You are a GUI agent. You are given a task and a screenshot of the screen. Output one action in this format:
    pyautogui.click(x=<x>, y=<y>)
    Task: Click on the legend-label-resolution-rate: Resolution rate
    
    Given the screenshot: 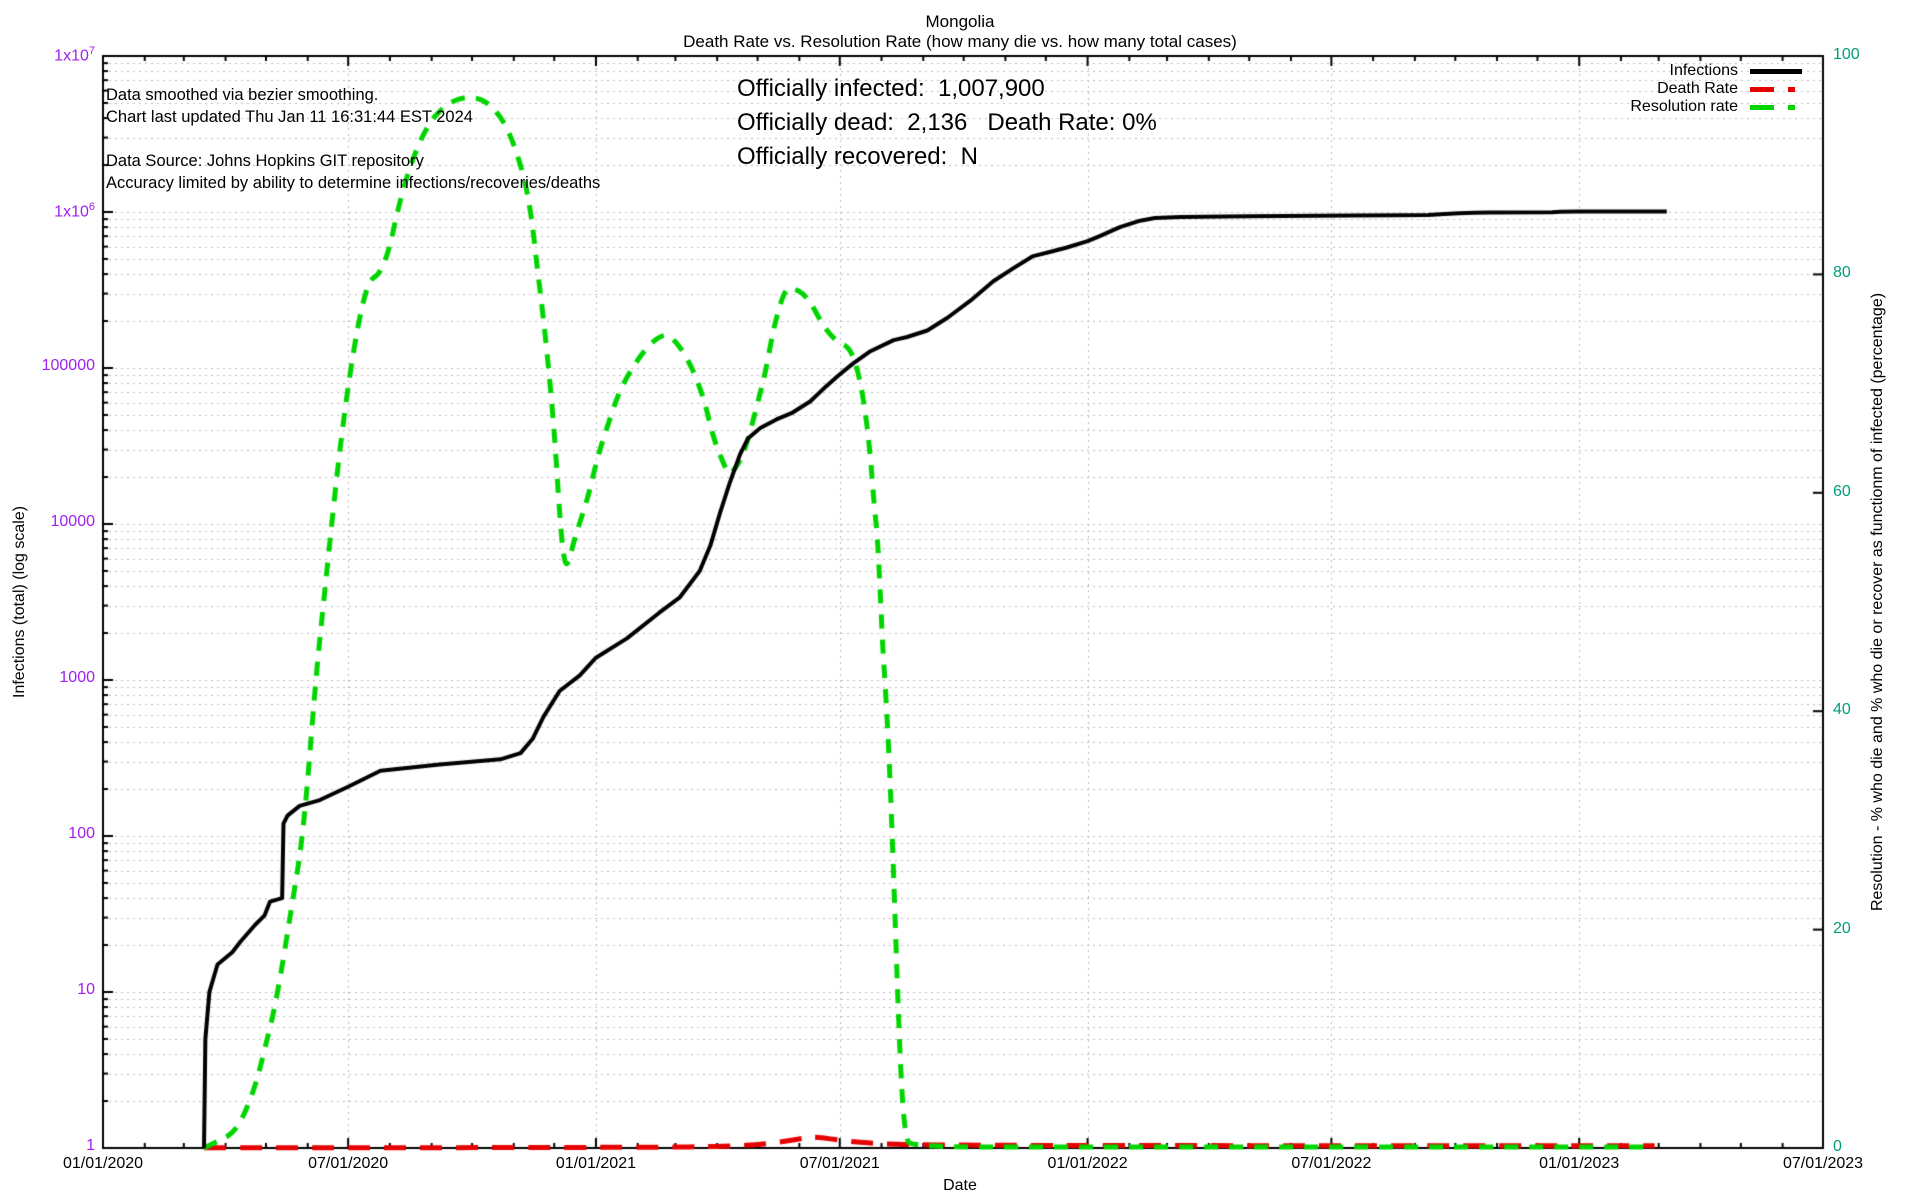 What is the action you would take?
    pyautogui.click(x=1684, y=106)
    